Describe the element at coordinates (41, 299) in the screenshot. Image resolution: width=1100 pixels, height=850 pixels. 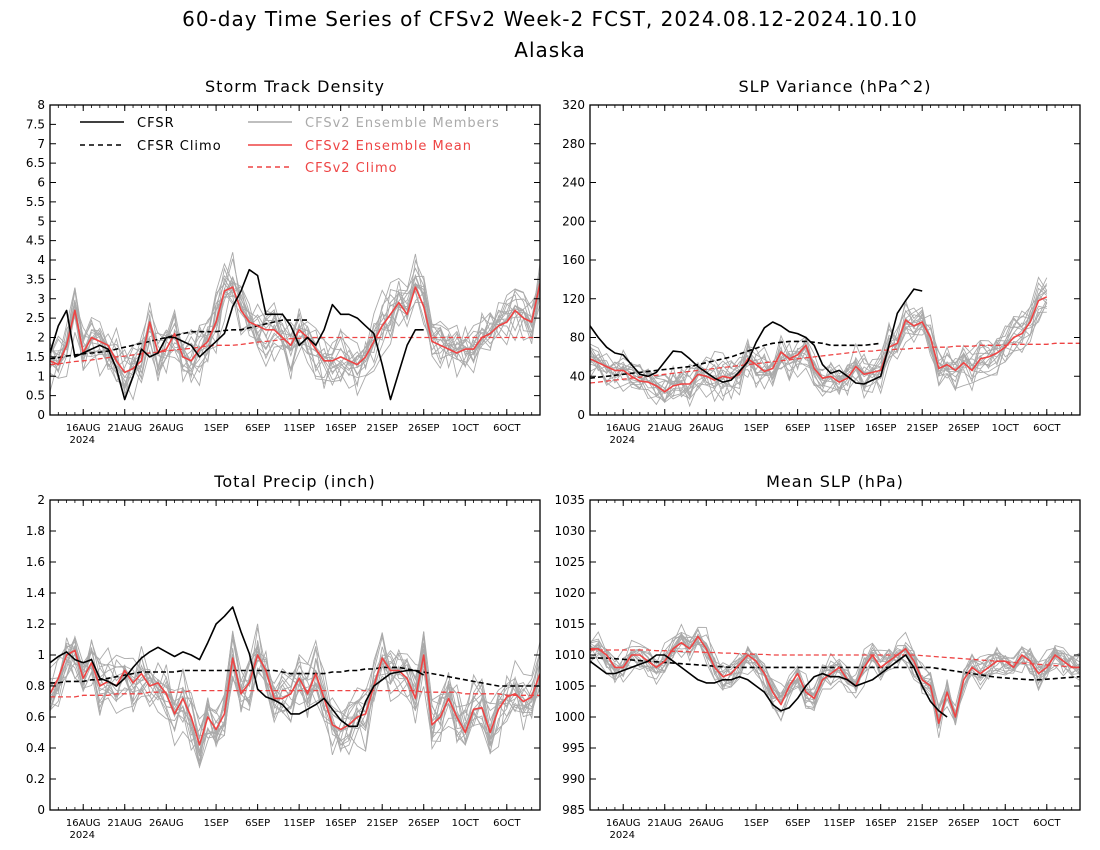
I see `y-tick-label: 3` at that location.